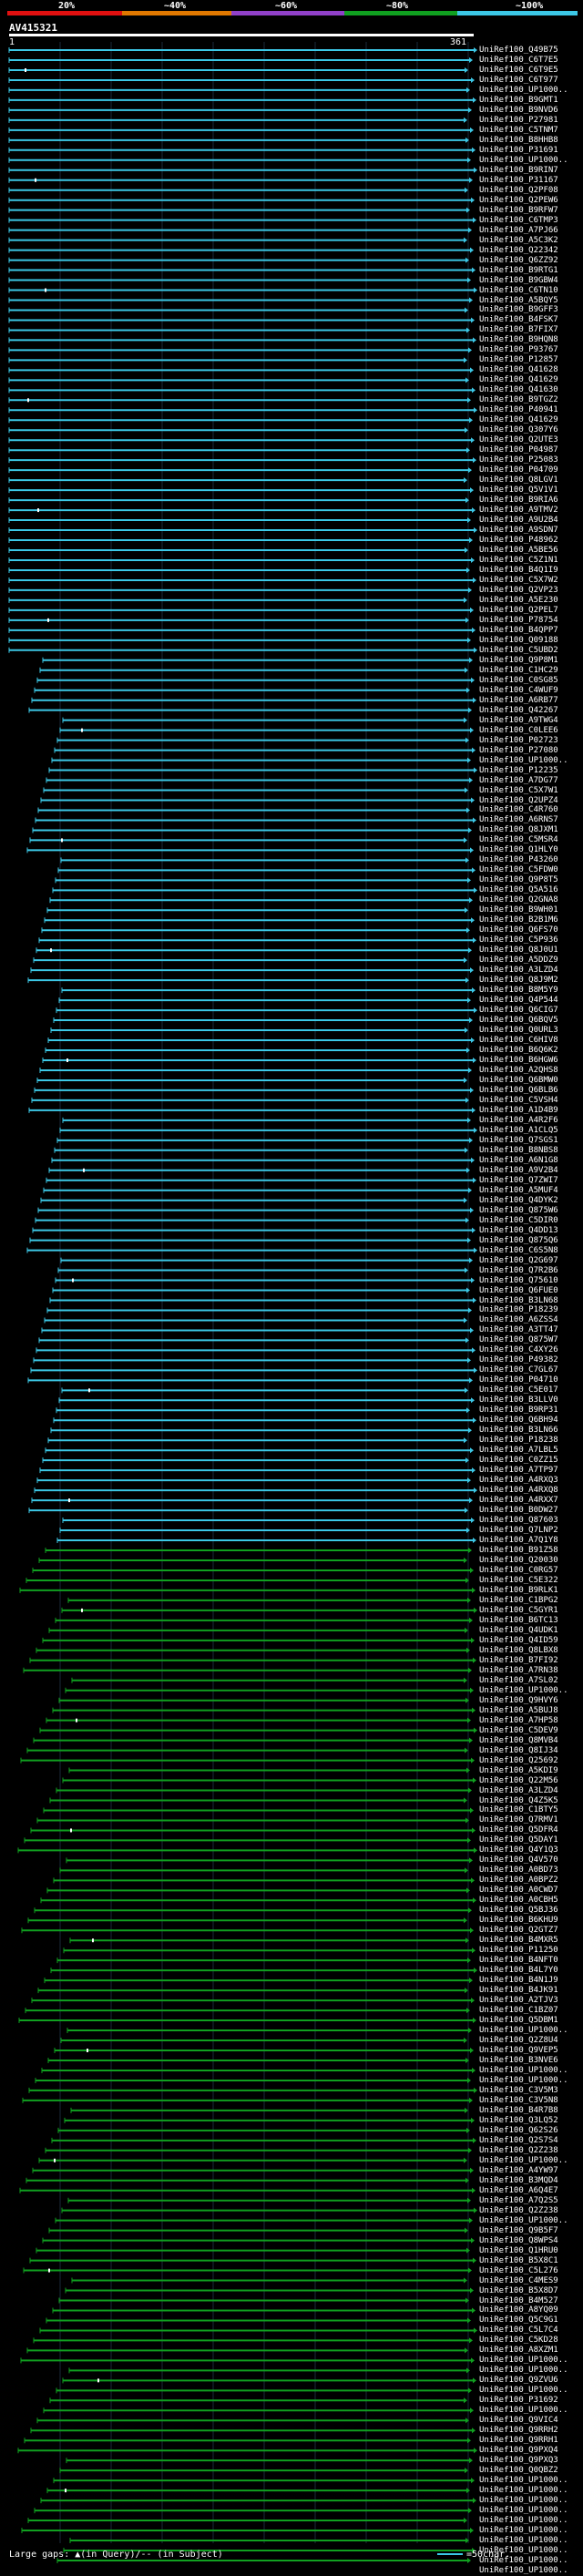 This screenshot has height=2576, width=583. Describe the element at coordinates (518, 1350) in the screenshot. I see `hit-label: UniRef100_C4XY26` at that location.